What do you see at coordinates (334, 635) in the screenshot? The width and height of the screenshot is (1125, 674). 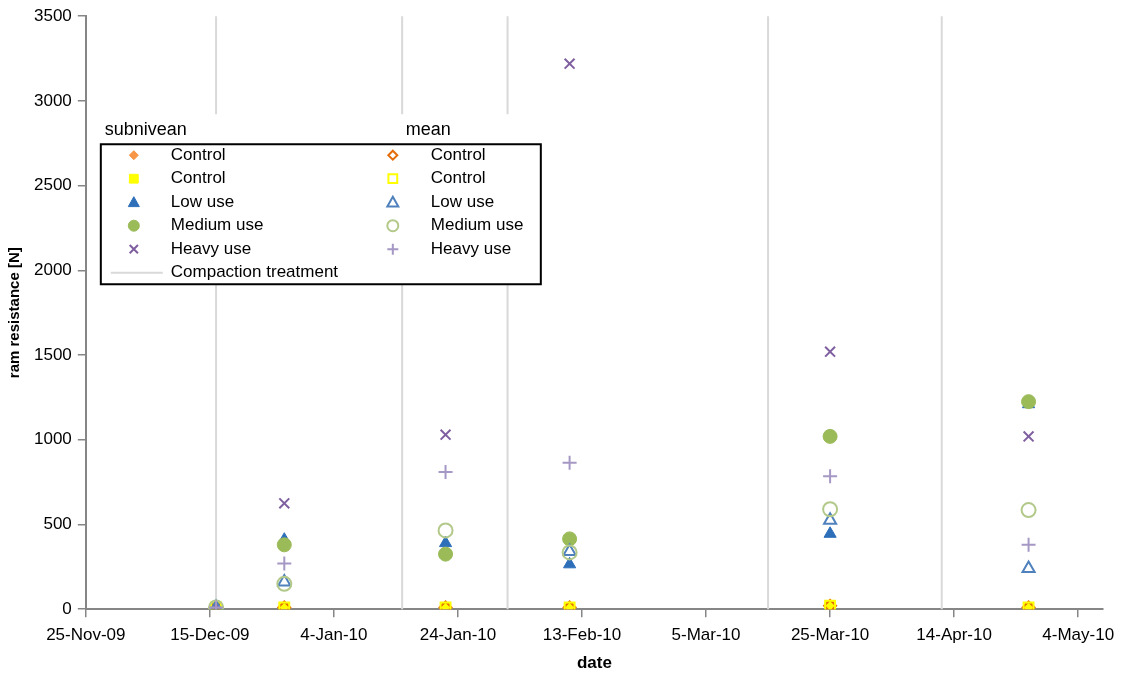 I see `x-tick-label: 4-Jan-10` at bounding box center [334, 635].